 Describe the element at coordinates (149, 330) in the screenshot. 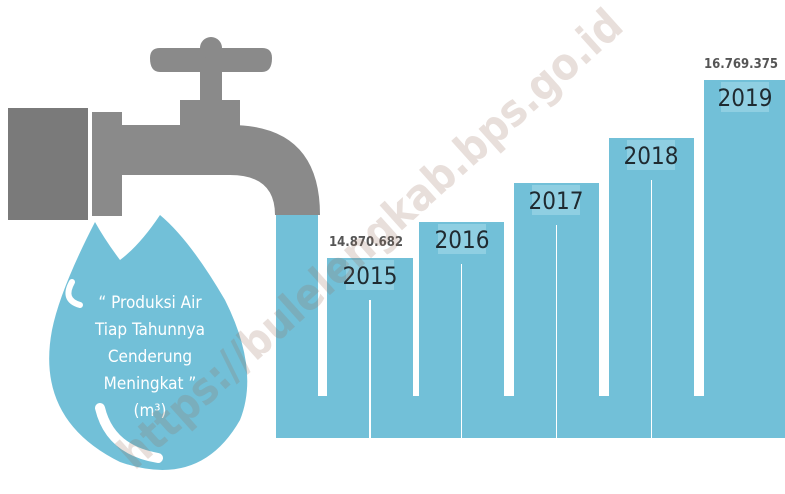

I see `drop-text: Tiap Tahunnya` at that location.